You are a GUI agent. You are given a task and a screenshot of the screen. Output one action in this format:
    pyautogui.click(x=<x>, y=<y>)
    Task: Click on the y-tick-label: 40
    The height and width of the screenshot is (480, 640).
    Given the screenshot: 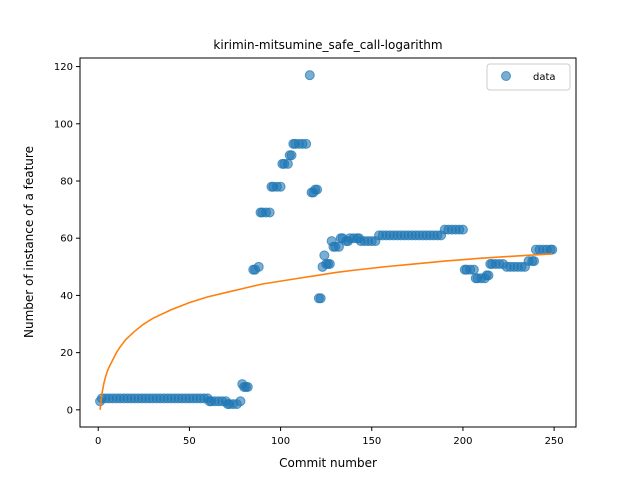 What is the action you would take?
    pyautogui.click(x=66, y=296)
    